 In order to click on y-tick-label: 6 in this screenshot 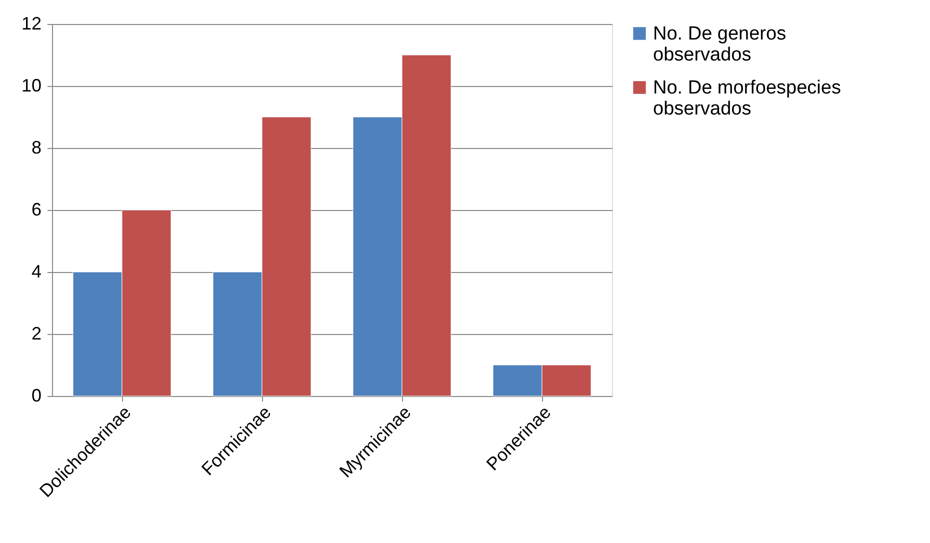, I will do `click(36, 210)`.